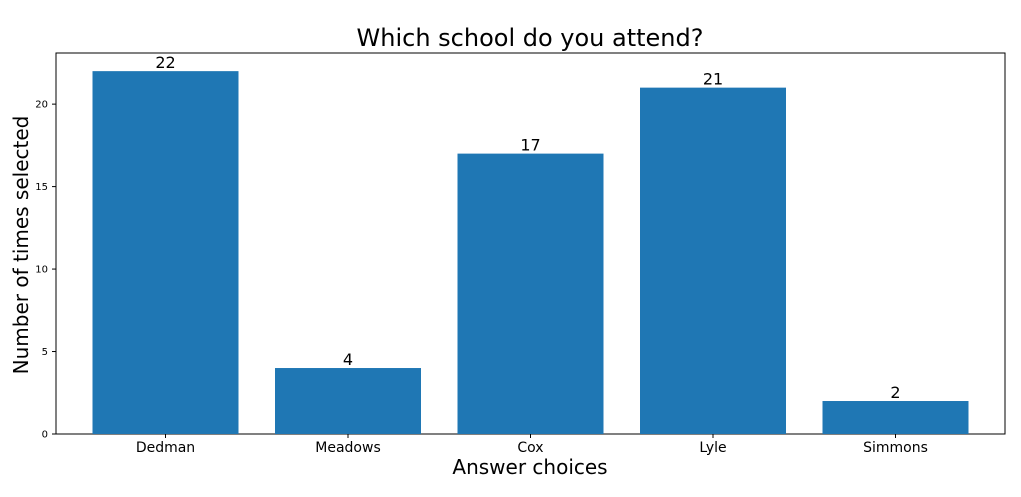 The height and width of the screenshot is (497, 1021). Describe the element at coordinates (165, 253) in the screenshot. I see `bar-dedman` at that location.